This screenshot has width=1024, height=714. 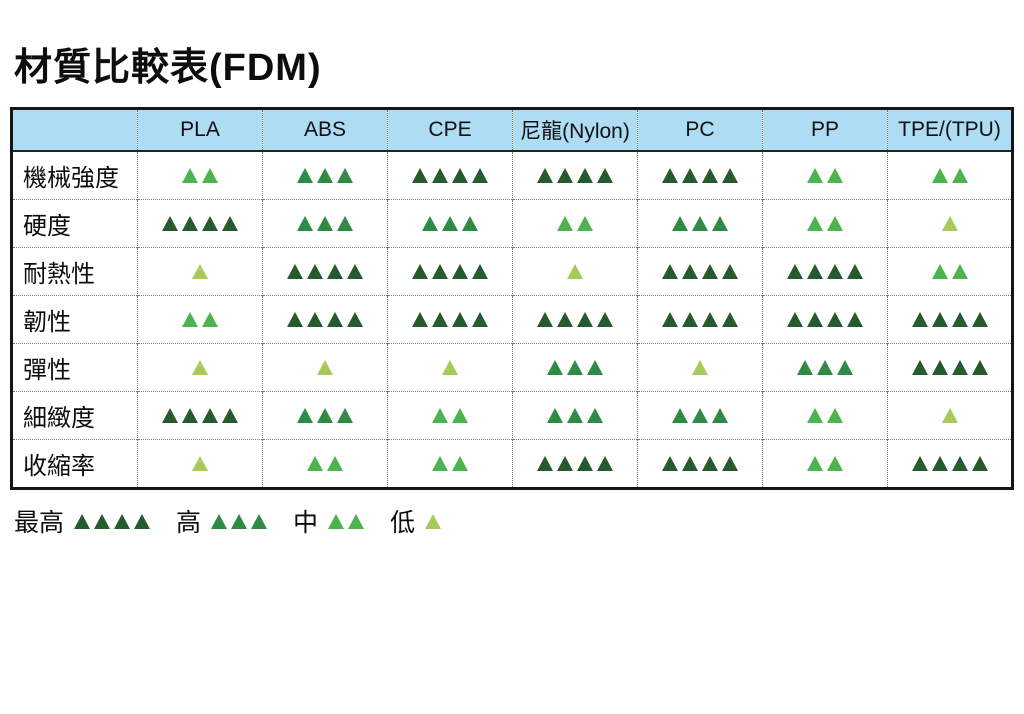 I want to click on column-header: ABS, so click(x=325, y=130).